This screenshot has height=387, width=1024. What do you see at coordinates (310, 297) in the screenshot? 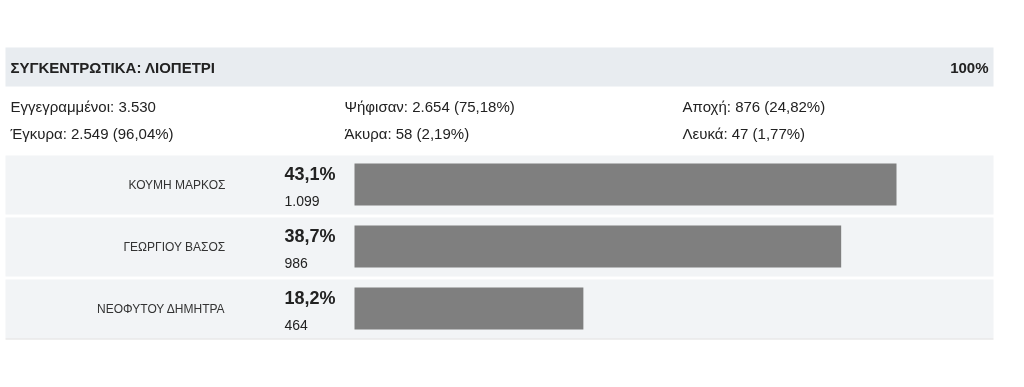
I see `data-label: 18,2%` at bounding box center [310, 297].